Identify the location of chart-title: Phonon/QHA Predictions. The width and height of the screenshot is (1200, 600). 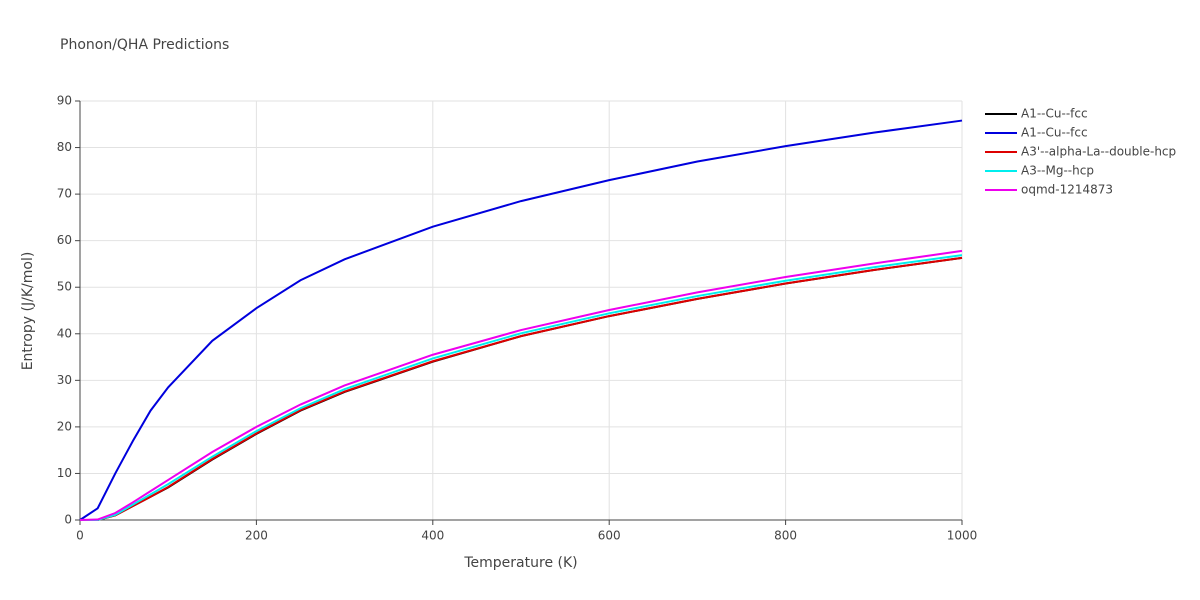
(144, 45).